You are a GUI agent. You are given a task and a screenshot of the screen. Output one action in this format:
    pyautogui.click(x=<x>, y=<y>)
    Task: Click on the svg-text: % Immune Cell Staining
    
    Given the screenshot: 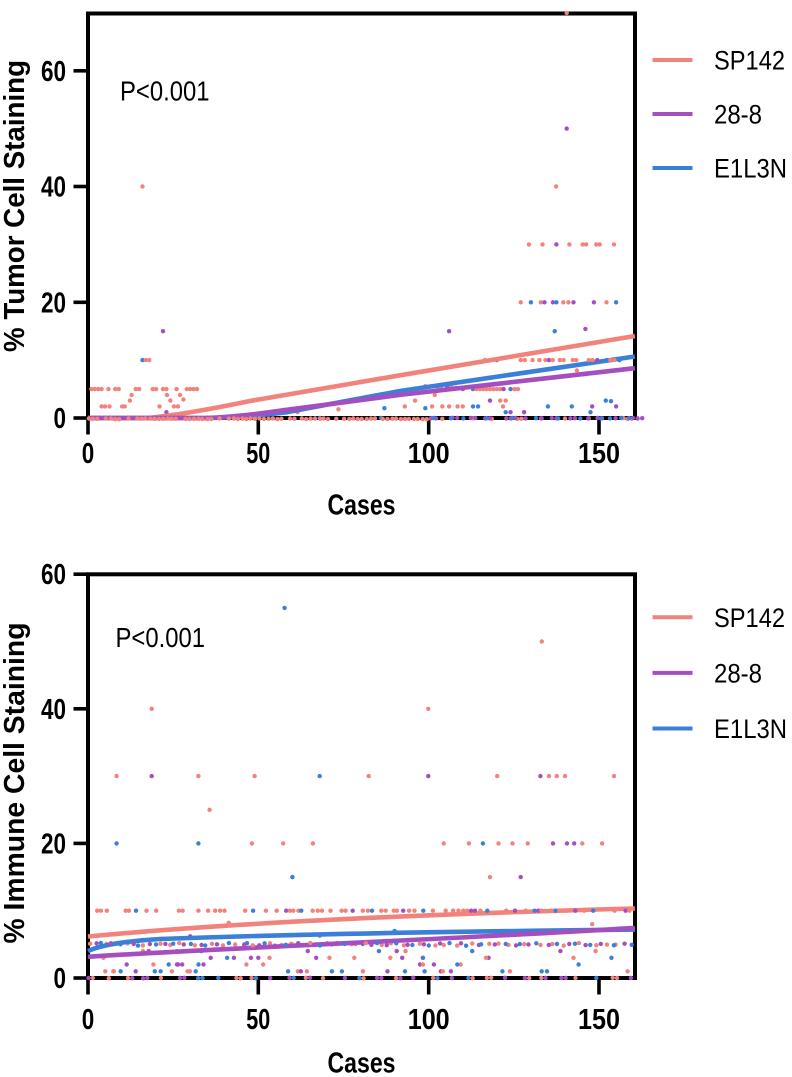 What is the action you would take?
    pyautogui.click(x=15, y=783)
    